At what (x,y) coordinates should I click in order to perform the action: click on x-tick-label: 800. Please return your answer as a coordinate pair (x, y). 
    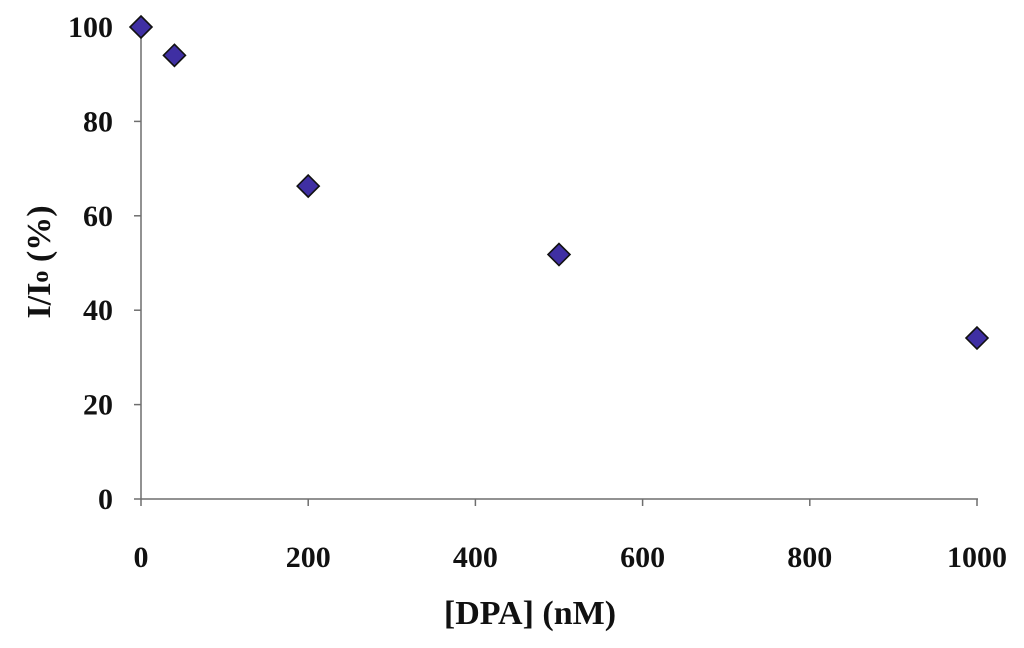
    Looking at the image, I should click on (809, 557).